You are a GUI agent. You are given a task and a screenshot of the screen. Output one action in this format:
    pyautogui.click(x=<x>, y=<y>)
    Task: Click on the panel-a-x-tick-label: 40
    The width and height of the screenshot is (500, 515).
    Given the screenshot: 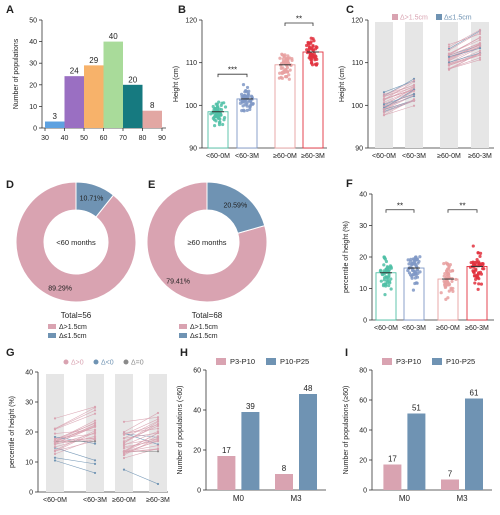 What is the action you would take?
    pyautogui.click(x=65, y=138)
    